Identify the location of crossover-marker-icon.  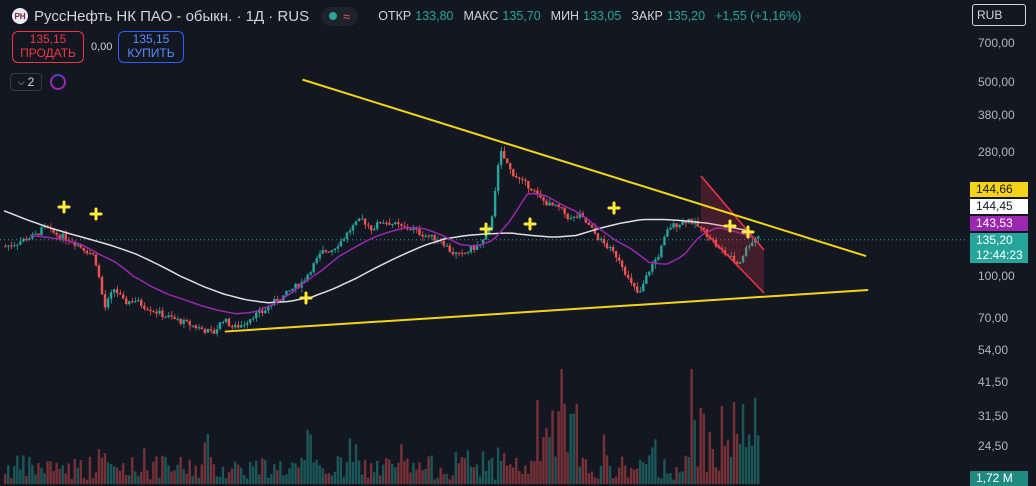
(306, 298).